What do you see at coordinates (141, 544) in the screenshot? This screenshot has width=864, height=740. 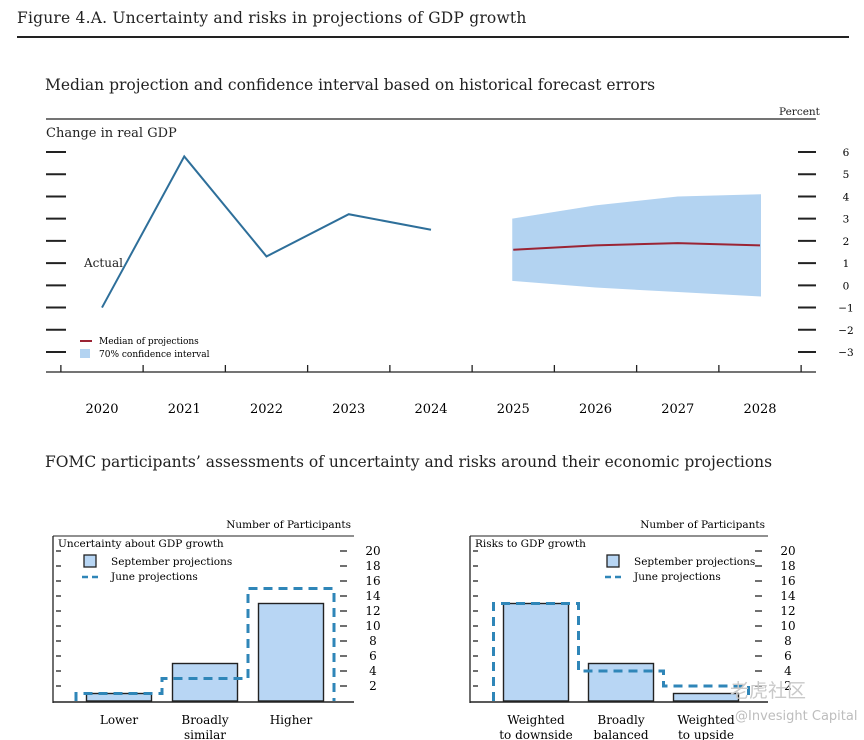 I see `panel-title: Uncertainty about GDP growth` at bounding box center [141, 544].